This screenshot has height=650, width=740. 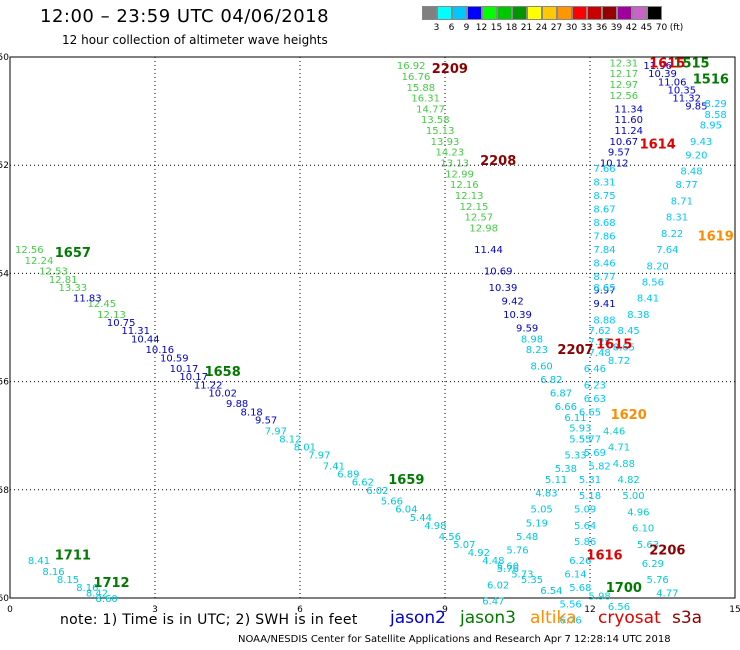 I want to click on data-point-label: 8.22, so click(x=672, y=234).